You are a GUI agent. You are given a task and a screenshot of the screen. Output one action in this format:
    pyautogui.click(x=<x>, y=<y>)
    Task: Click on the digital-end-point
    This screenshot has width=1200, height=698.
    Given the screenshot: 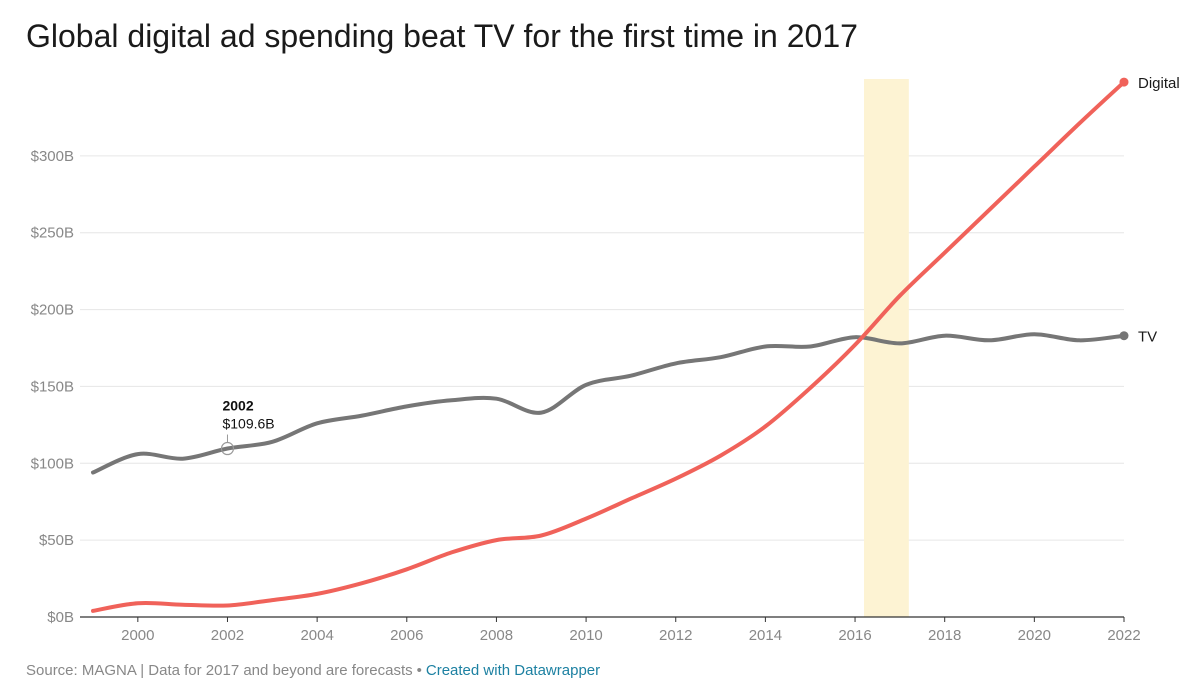 What is the action you would take?
    pyautogui.click(x=1124, y=82)
    